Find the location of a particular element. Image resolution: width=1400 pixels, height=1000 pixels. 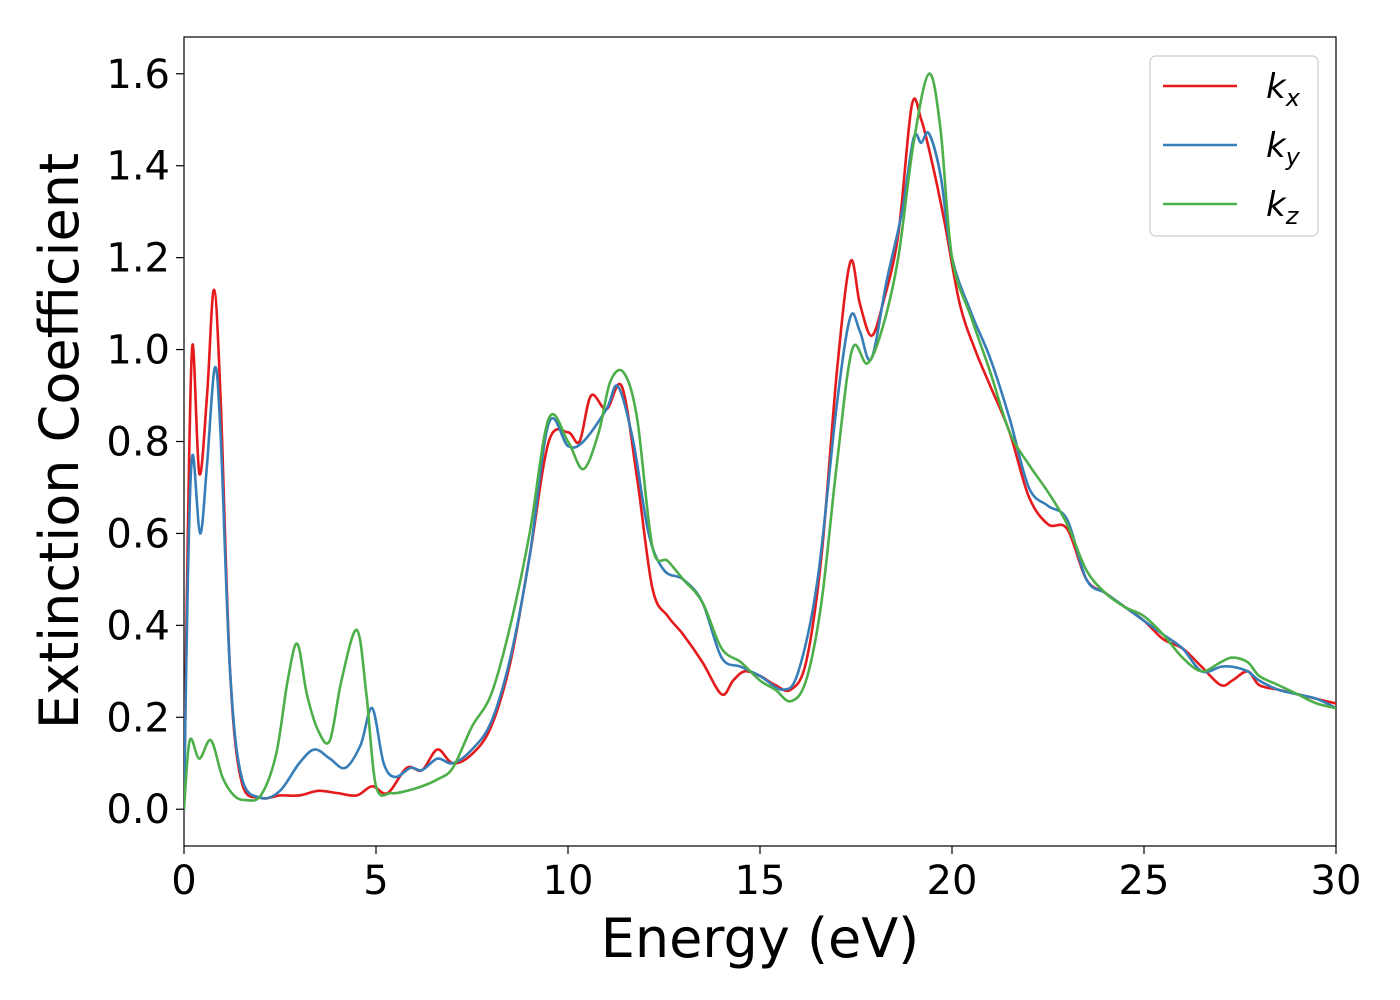

y-tick-label: 0.2 is located at coordinates (138, 718).